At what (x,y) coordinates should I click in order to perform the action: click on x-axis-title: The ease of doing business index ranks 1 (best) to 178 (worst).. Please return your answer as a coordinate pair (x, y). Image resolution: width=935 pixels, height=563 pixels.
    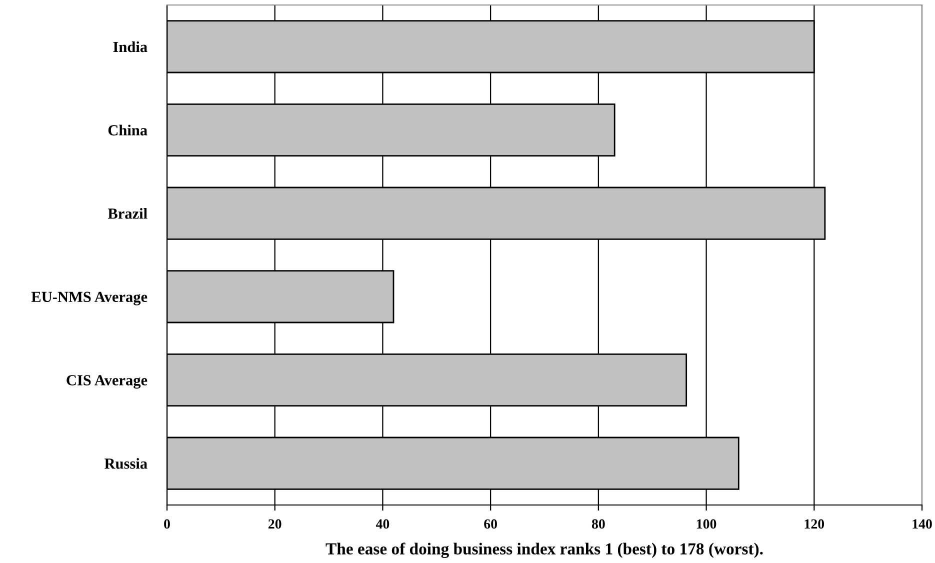
    Looking at the image, I should click on (544, 550).